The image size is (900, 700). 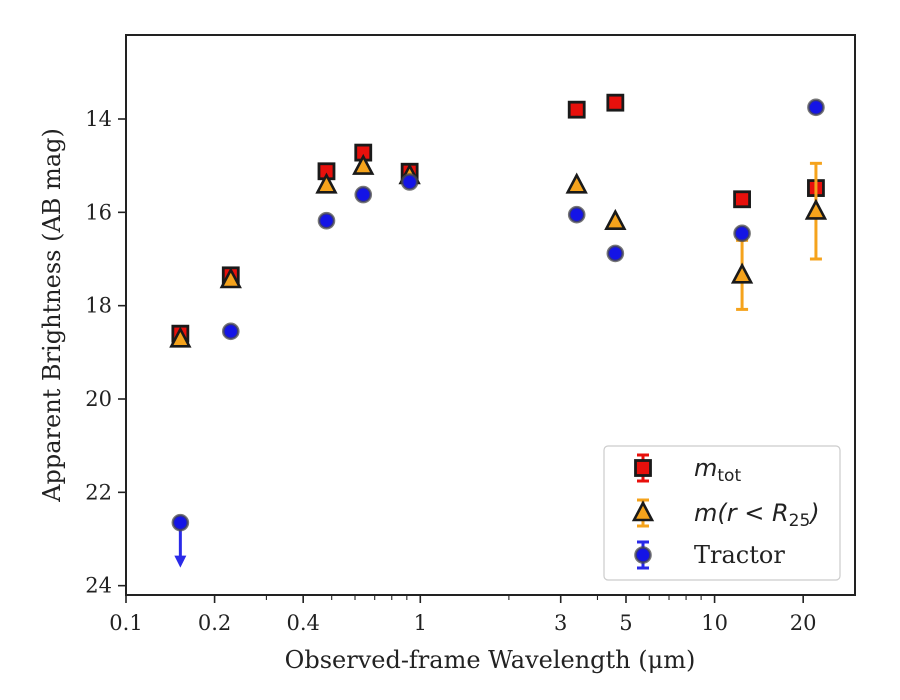 What do you see at coordinates (98, 399) in the screenshot?
I see `y-tick-label: 20` at bounding box center [98, 399].